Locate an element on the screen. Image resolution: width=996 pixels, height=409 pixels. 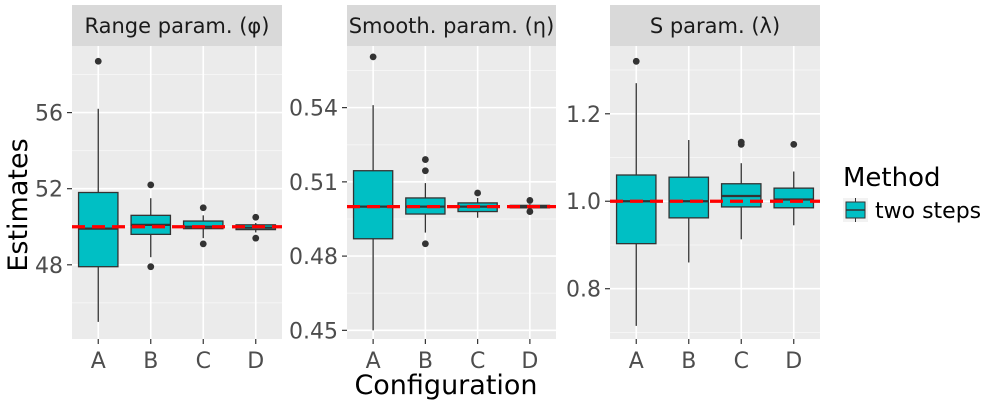
y-axis-title: Estimates is located at coordinates (18, 204).